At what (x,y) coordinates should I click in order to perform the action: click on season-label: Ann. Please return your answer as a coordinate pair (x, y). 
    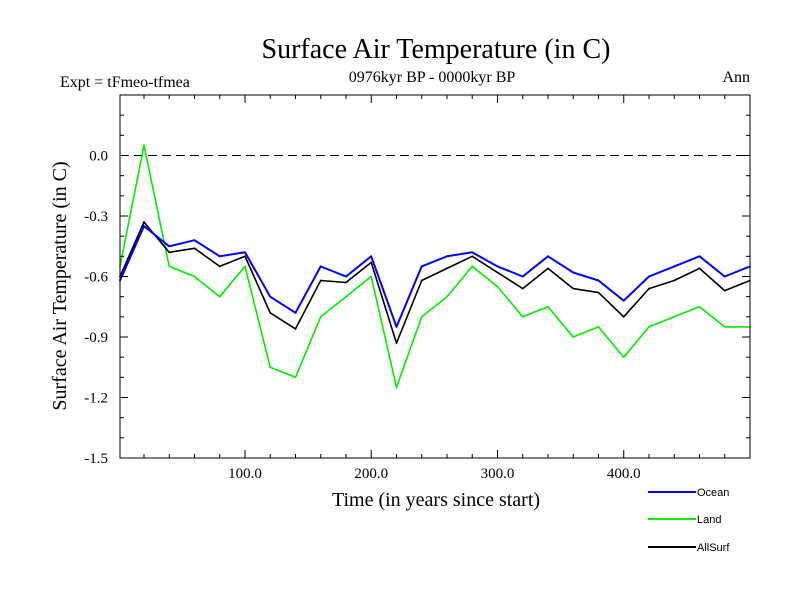
    Looking at the image, I should click on (736, 77).